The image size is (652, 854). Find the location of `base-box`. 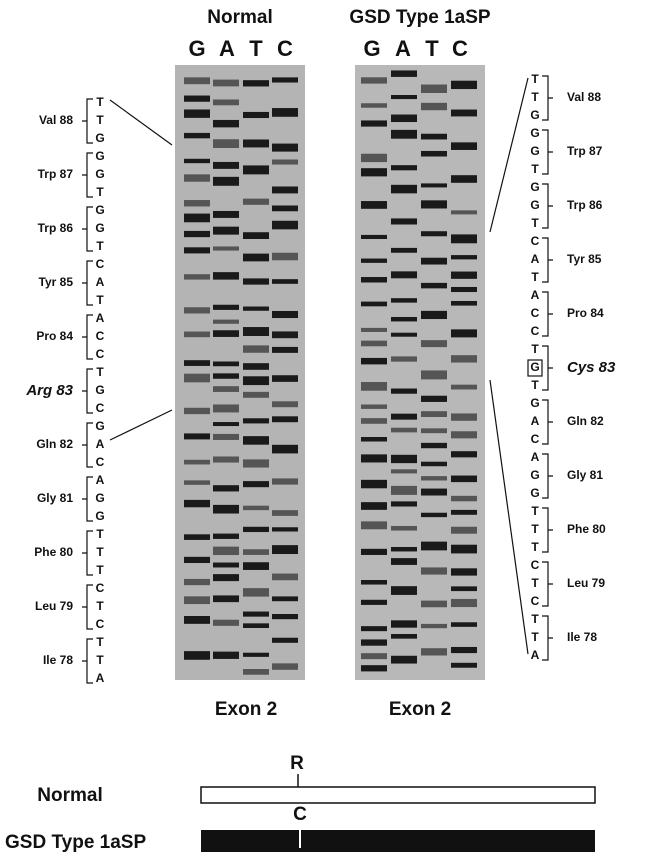

base-box is located at coordinates (535, 368).